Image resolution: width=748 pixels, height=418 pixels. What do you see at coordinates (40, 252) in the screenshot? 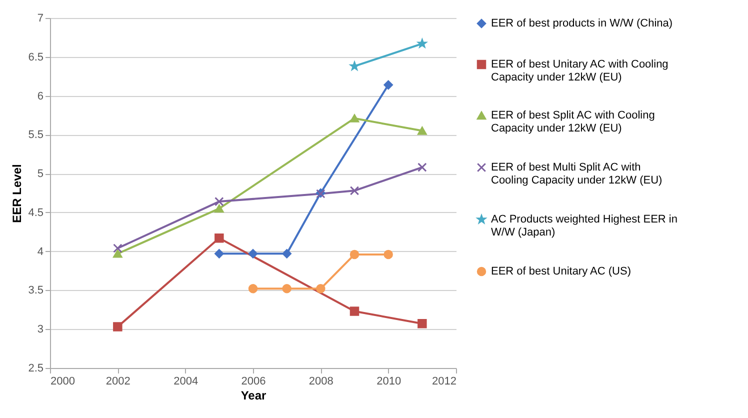
I see `y-tick-label: 4` at bounding box center [40, 252].